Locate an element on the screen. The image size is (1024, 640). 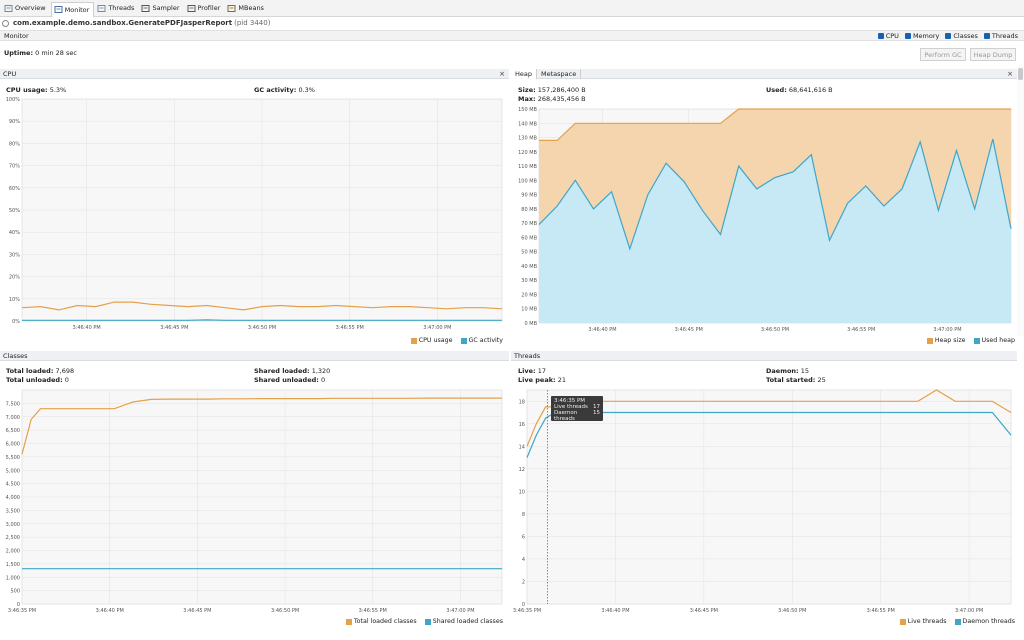
heap-used-stat: Used: 68,641,616 B is located at coordinates (799, 90).